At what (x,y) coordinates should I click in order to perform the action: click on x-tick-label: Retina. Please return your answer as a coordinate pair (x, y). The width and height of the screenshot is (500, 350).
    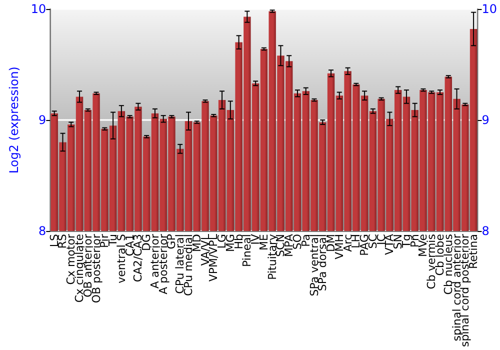
    Looking at the image, I should click on (473, 252).